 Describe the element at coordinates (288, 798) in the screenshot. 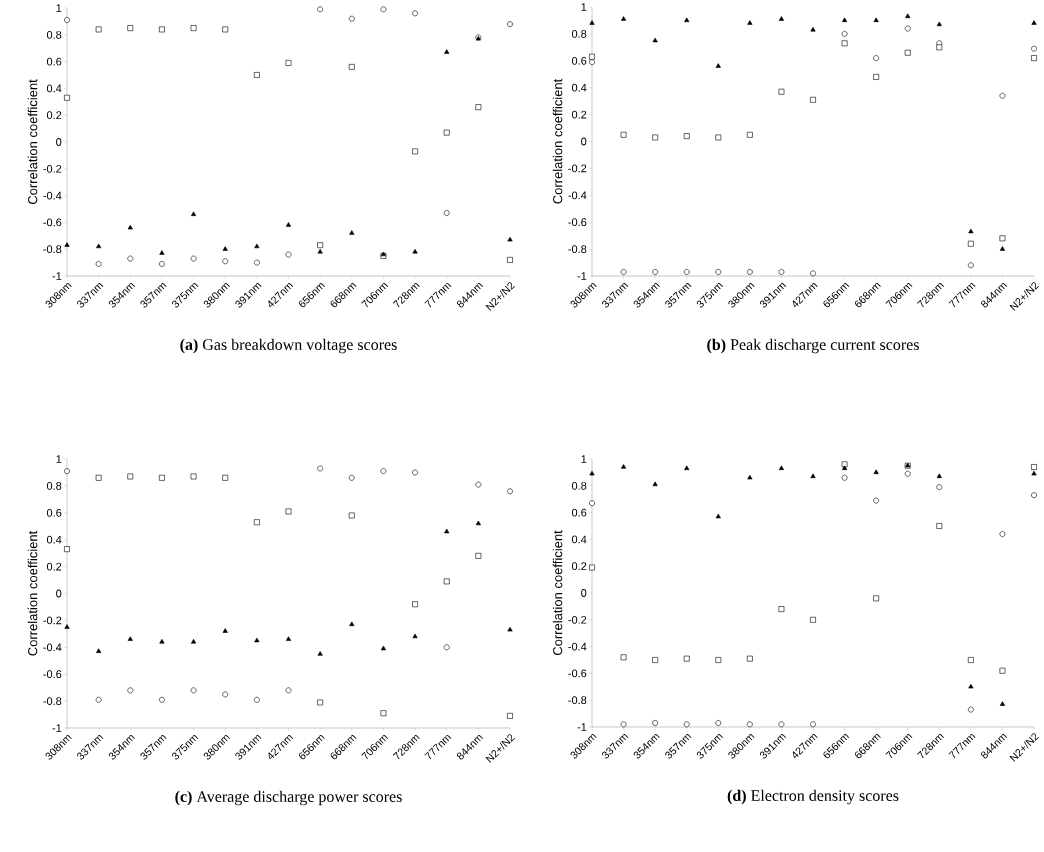

I see `text: (c) Average discharge power scores` at that location.